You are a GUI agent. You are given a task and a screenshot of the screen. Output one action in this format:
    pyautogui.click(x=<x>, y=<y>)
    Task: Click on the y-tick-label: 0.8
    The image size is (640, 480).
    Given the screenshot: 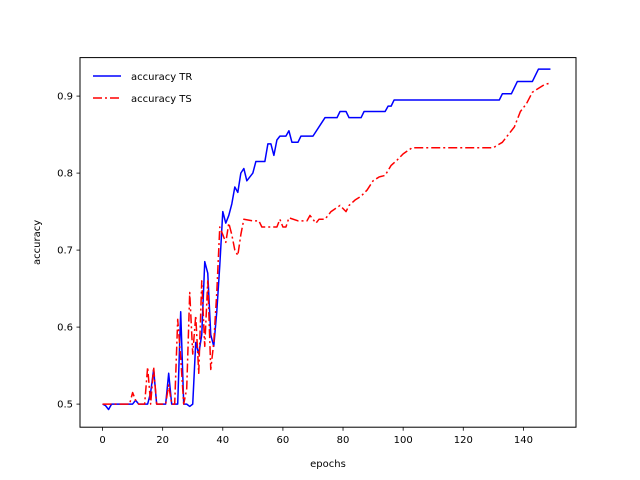 What is the action you would take?
    pyautogui.click(x=65, y=174)
    